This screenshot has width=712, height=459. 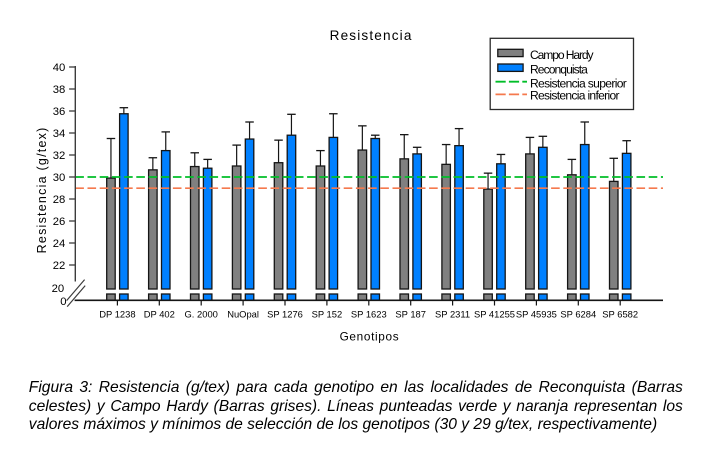 What do you see at coordinates (369, 313) in the screenshot?
I see `svg-text: SP 1623` at bounding box center [369, 313].